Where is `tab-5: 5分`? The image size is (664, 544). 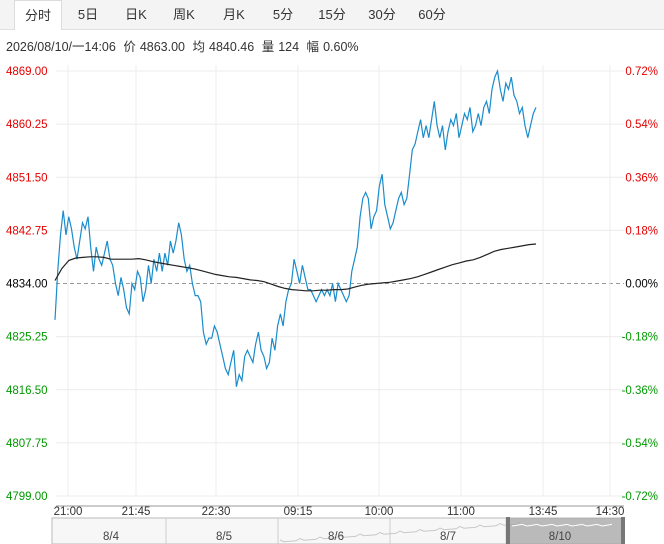
tab-5: 5分 is located at coordinates (283, 14).